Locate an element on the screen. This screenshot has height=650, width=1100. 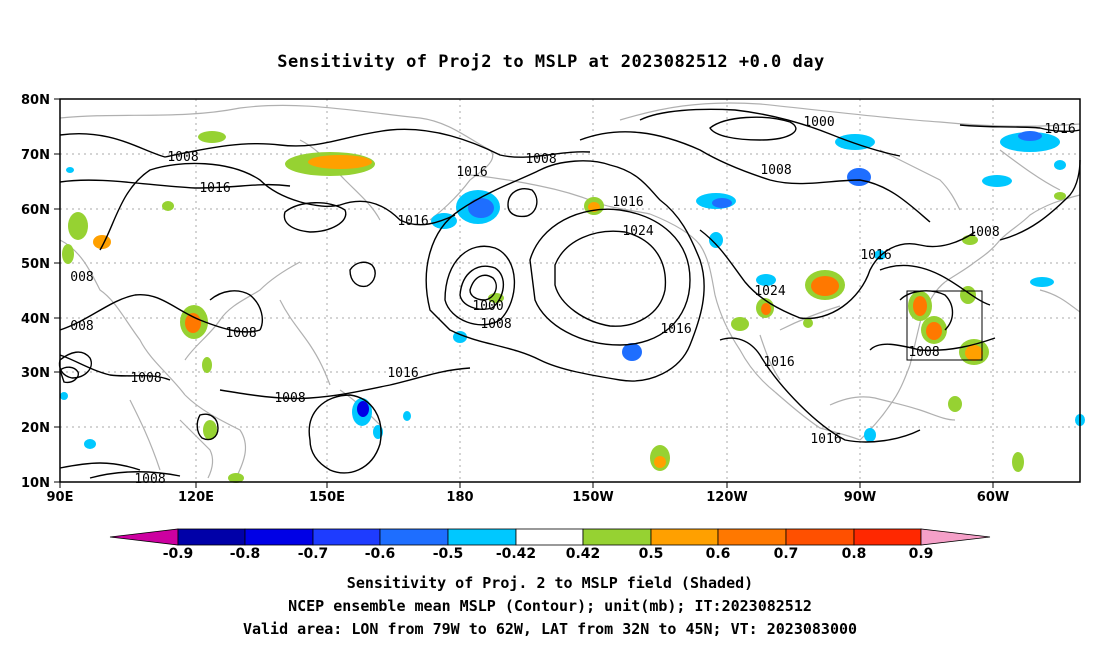
lat-tick-label: 80N is located at coordinates (35, 100).